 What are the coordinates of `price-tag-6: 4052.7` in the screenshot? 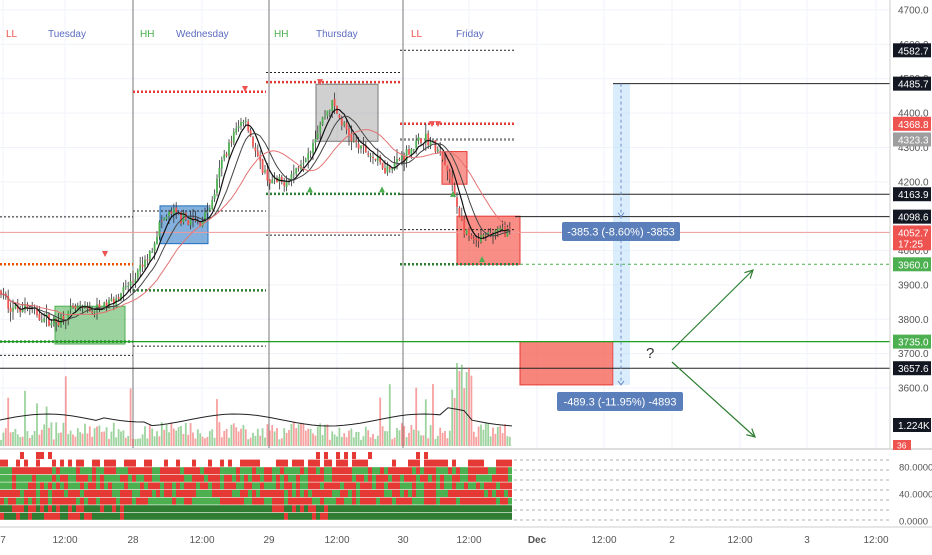 It's located at (913, 233).